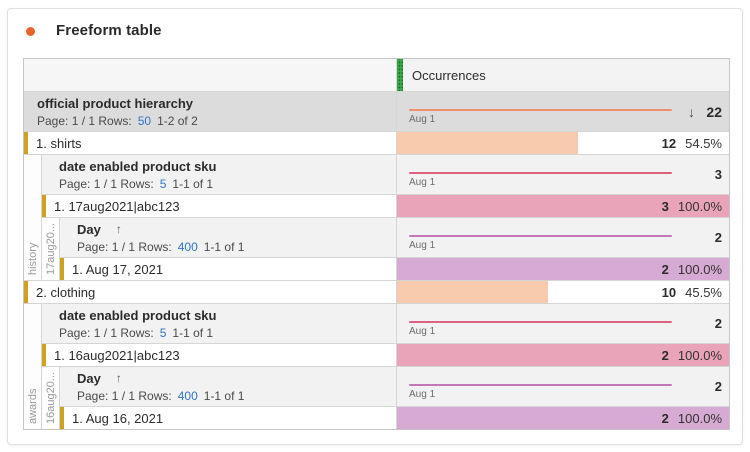  What do you see at coordinates (59, 143) in the screenshot?
I see `item-label: 1. shirts` at bounding box center [59, 143].